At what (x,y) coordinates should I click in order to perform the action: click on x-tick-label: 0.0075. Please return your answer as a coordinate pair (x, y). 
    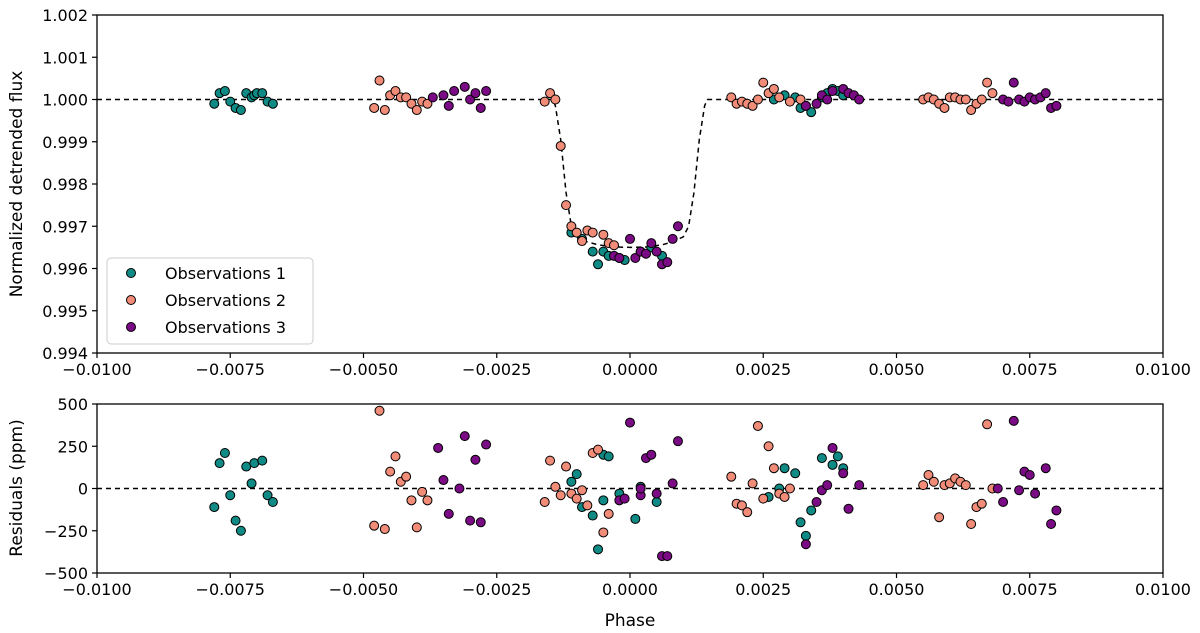
    Looking at the image, I should click on (1030, 589).